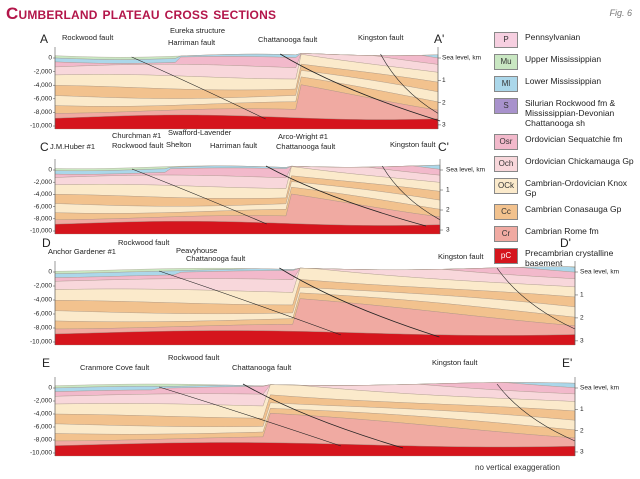 The width and height of the screenshot is (640, 479). What do you see at coordinates (303, 136) in the screenshot?
I see `structure-label: Arco-Wright #1` at bounding box center [303, 136].